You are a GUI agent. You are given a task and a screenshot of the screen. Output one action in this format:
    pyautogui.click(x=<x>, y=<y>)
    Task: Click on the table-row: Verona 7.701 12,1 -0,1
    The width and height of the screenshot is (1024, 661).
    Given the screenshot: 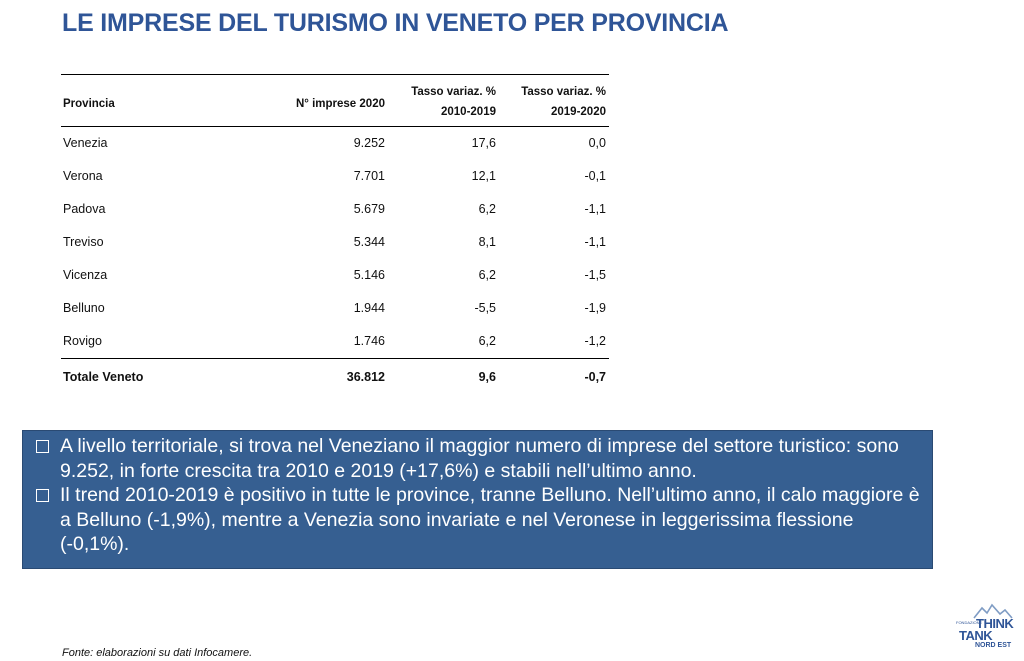 What is the action you would take?
    pyautogui.click(x=335, y=176)
    